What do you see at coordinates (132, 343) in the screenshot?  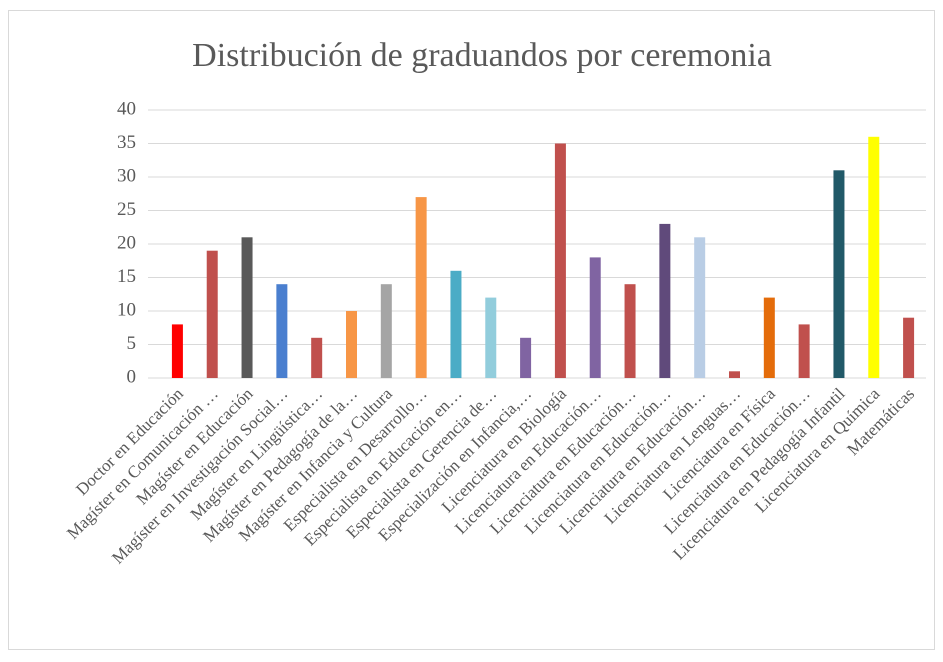 I see `y-tick-label: 5` at bounding box center [132, 343].